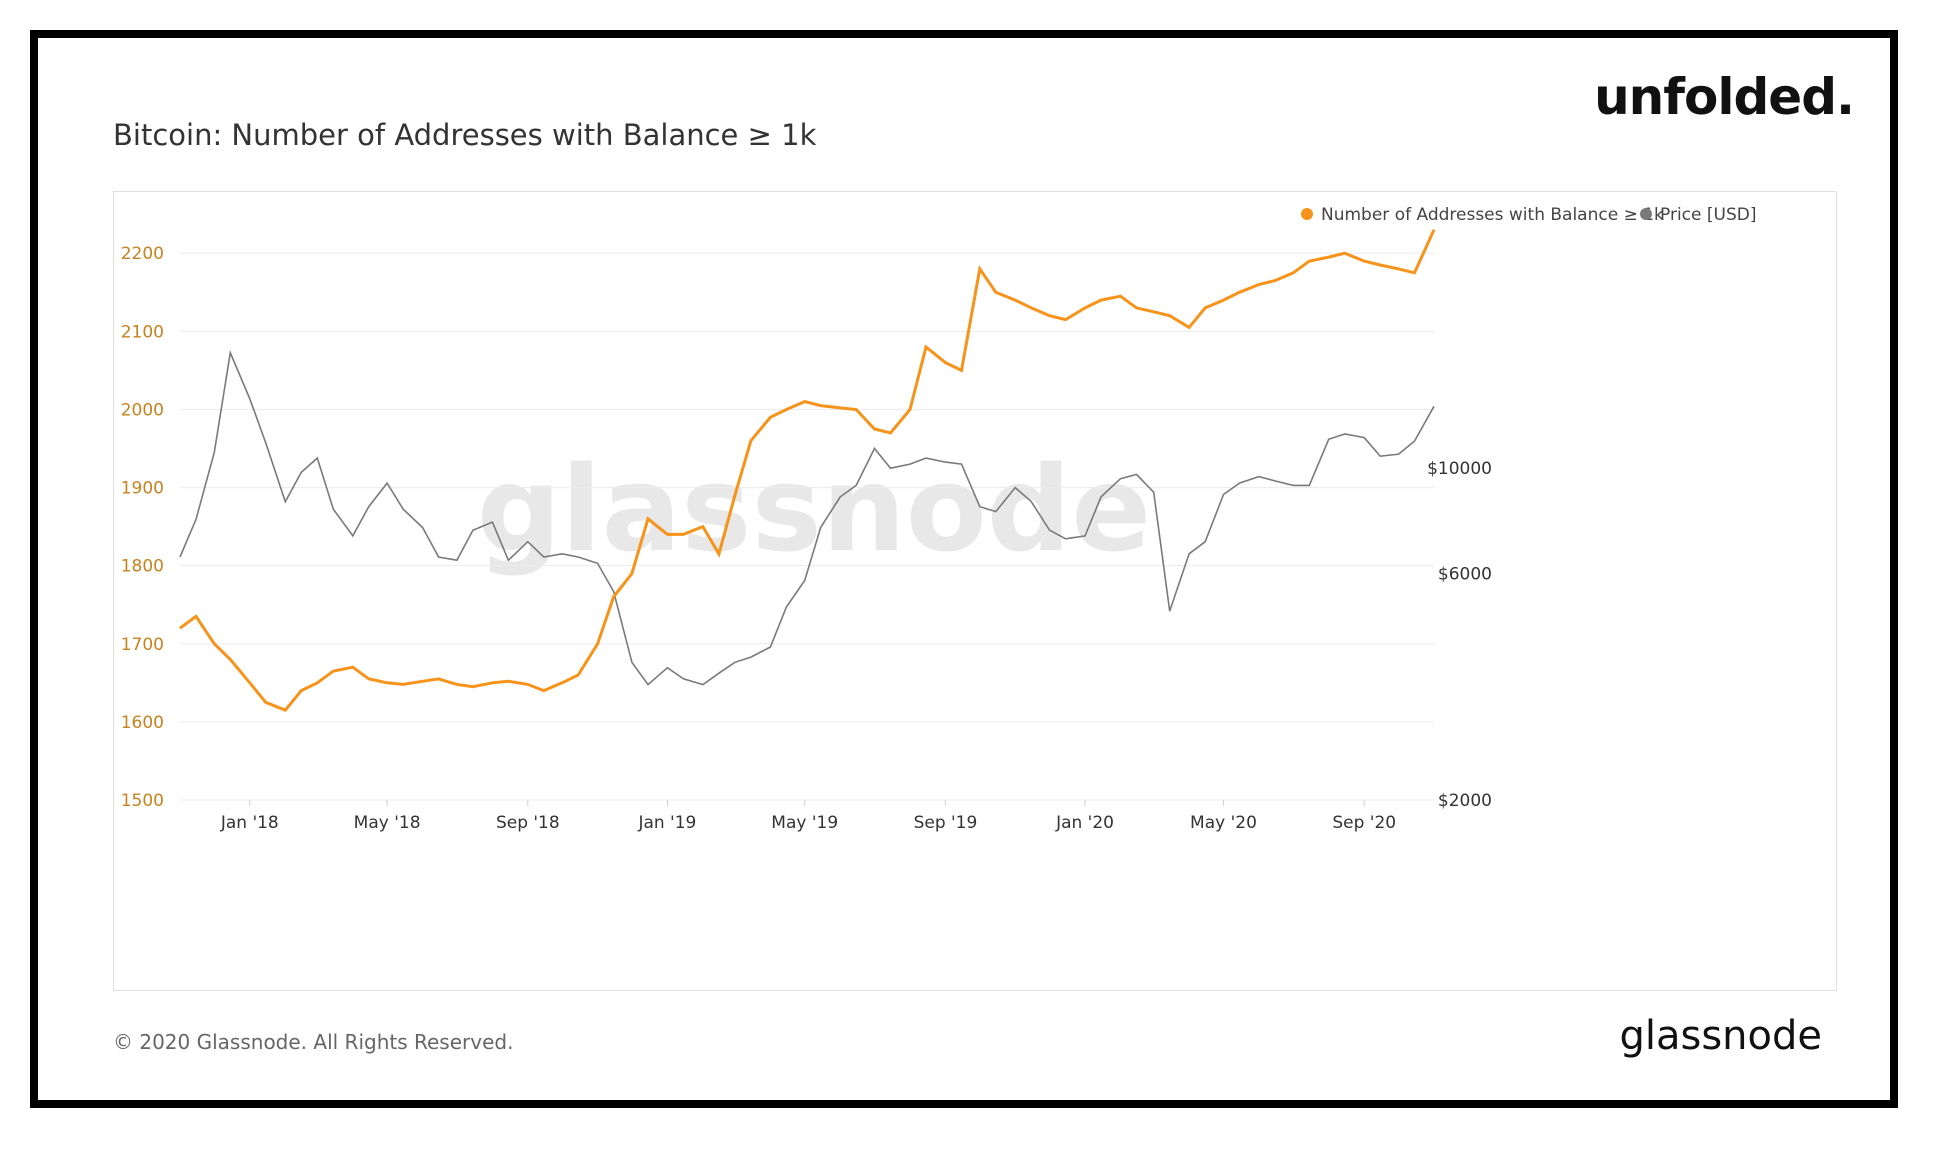  What do you see at coordinates (142, 567) in the screenshot?
I see `left-axis-tick-label: 1800` at bounding box center [142, 567].